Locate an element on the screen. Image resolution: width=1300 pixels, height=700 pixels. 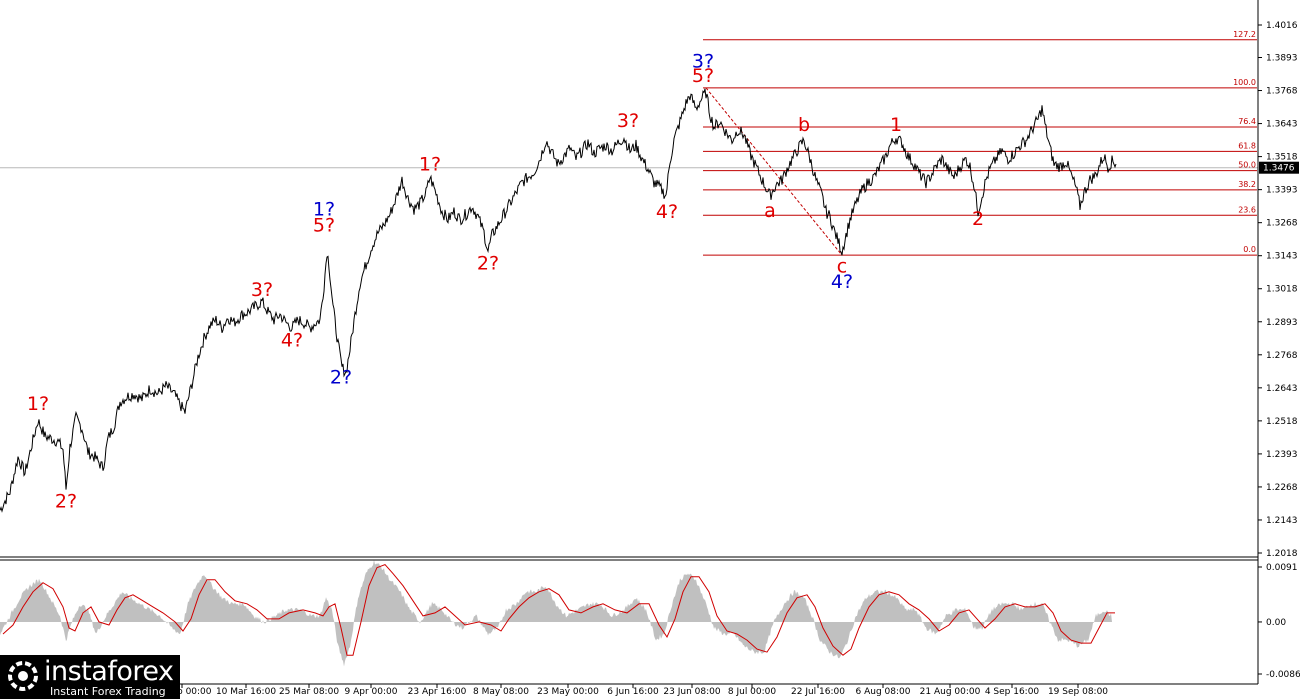
fib-level-label: 23.6 is located at coordinates (1247, 209).